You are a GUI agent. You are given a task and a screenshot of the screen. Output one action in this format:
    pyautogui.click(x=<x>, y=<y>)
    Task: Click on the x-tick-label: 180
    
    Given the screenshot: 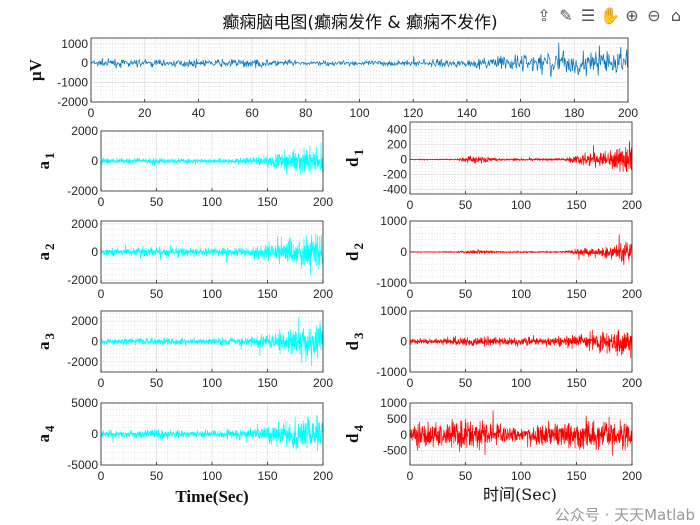 What is the action you would take?
    pyautogui.click(x=574, y=113)
    